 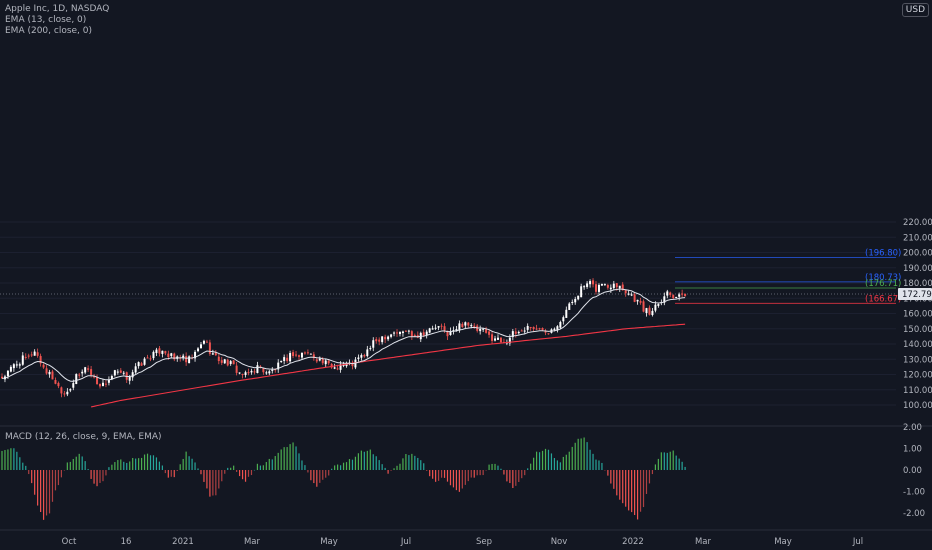 I want to click on price-tick-label: 210.00, so click(x=917, y=238).